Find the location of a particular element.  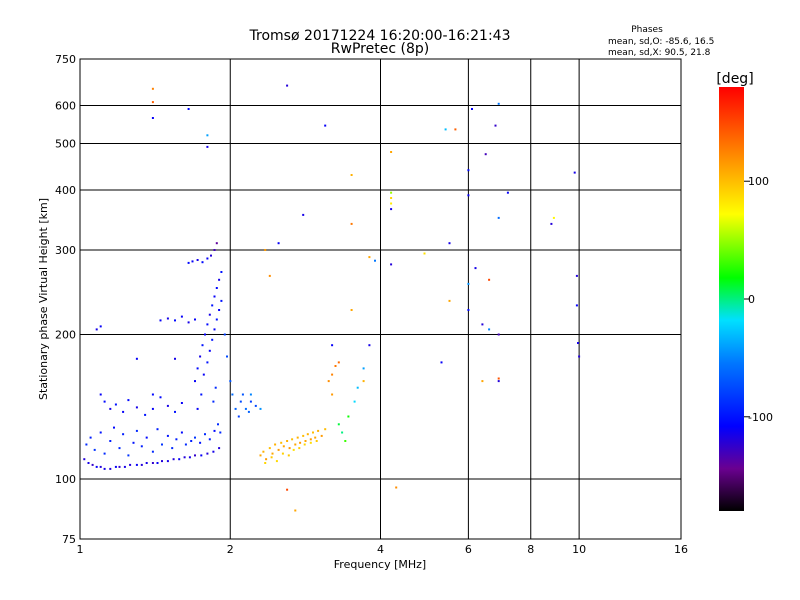

y-tick-label: 100 is located at coordinates (65, 479).